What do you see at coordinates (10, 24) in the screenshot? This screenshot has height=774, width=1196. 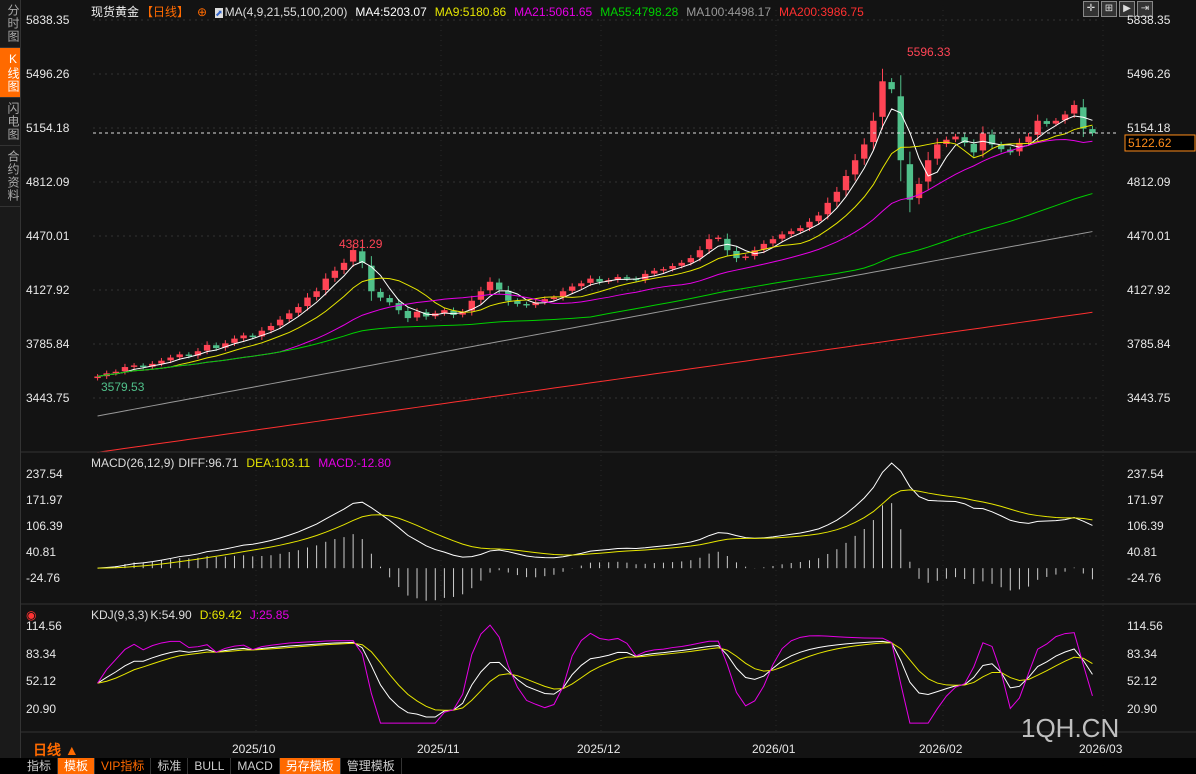 I see `tab-timeshare: 分时图` at bounding box center [10, 24].